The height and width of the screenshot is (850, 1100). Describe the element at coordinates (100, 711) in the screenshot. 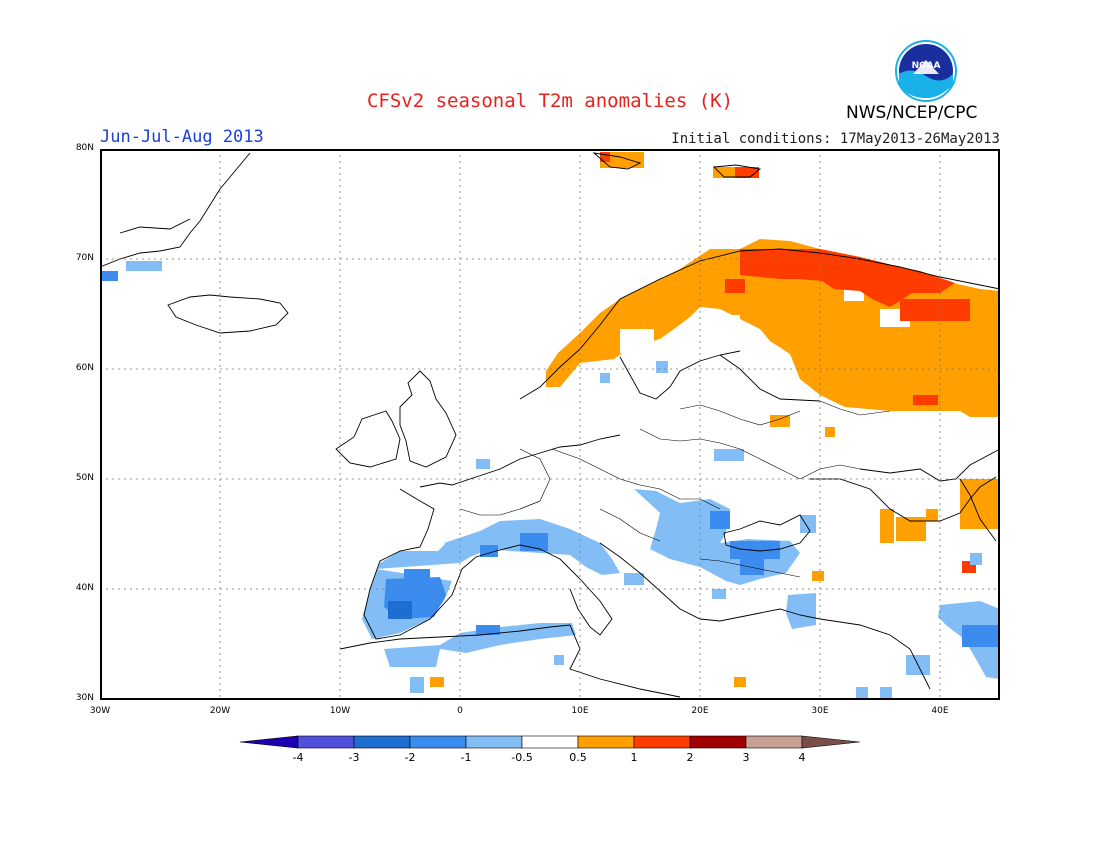

I see `lon-label-30w: 30W` at that location.